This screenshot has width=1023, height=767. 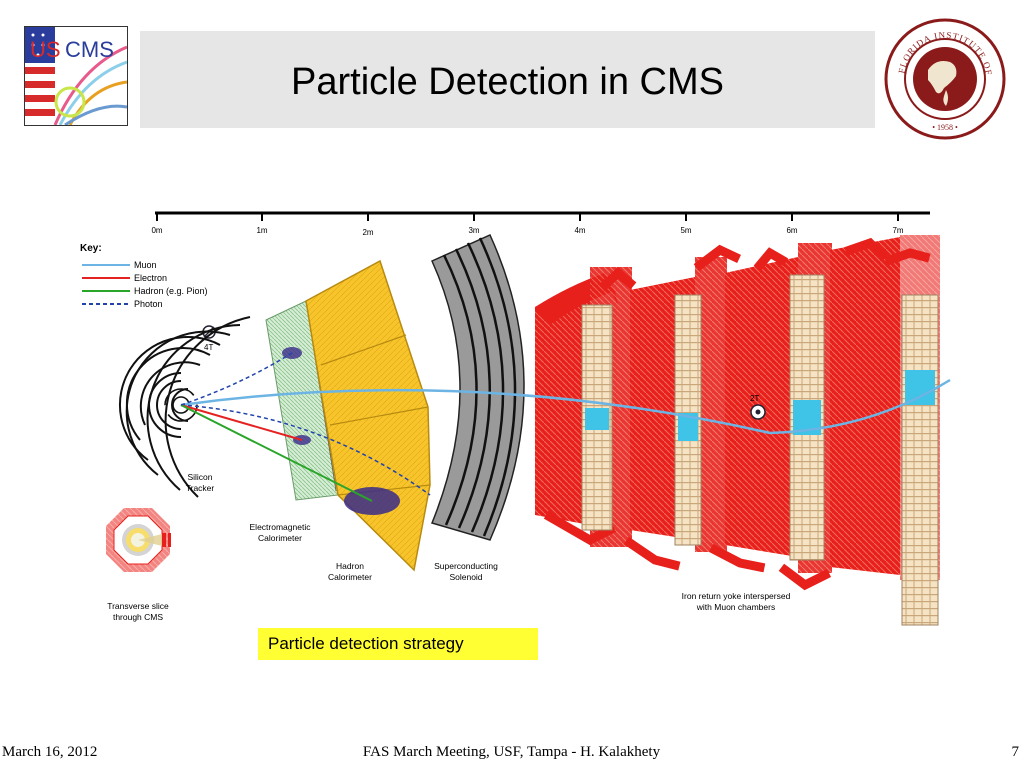 I want to click on label-solenoid-2: Solenoid, so click(x=465, y=577).